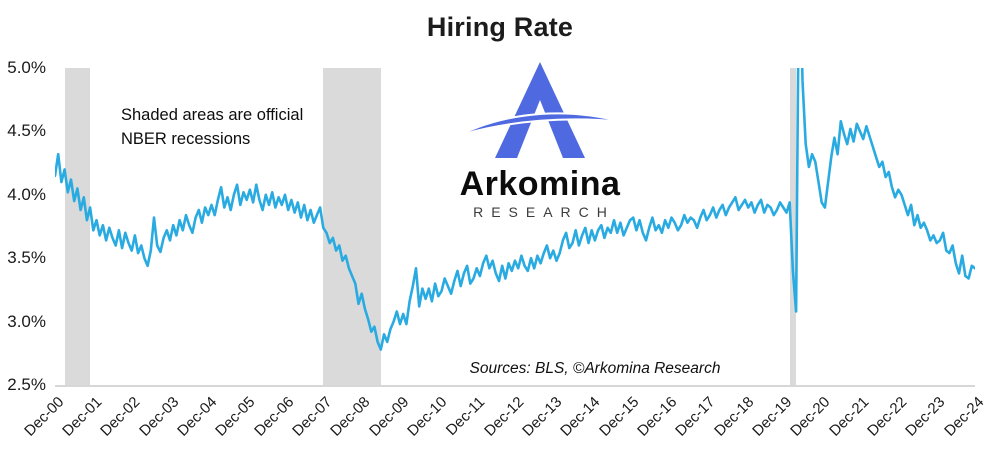 Image resolution: width=1000 pixels, height=476 pixels. What do you see at coordinates (544, 212) in the screenshot?
I see `logo-subtitle: RESEARCH` at bounding box center [544, 212].